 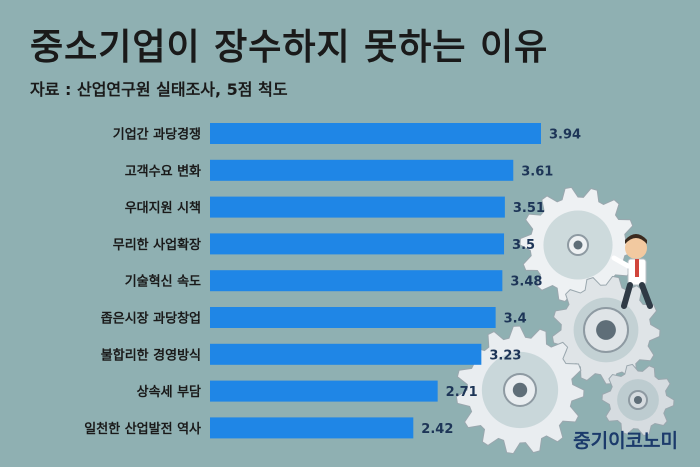 I want to click on value-label: 2.71, so click(x=462, y=392).